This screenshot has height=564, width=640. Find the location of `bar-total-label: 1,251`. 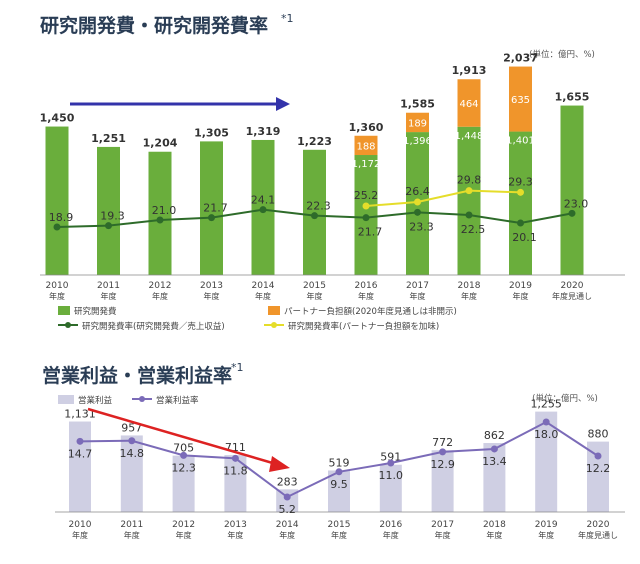

bar-total-label: 1,251 is located at coordinates (108, 138).